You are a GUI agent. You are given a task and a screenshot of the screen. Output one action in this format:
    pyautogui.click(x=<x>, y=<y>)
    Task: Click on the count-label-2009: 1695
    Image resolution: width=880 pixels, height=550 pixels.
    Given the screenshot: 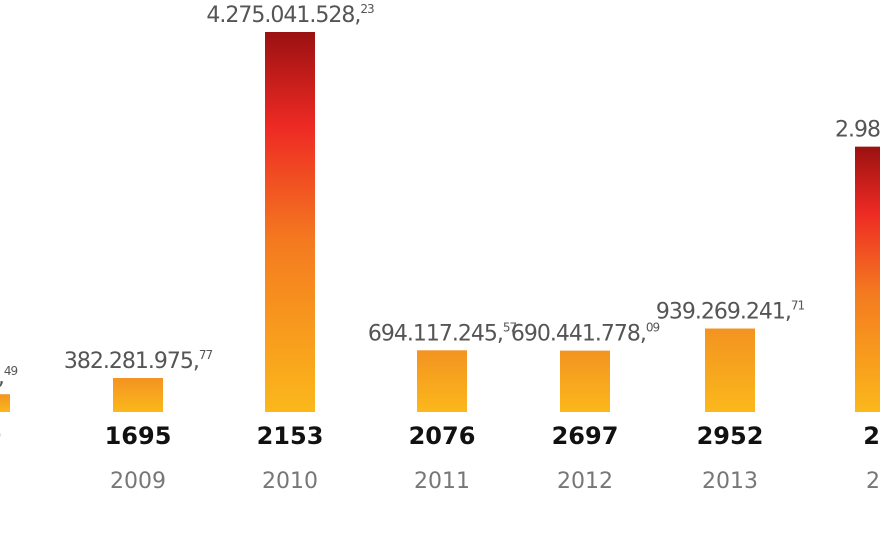 What is the action you would take?
    pyautogui.click(x=138, y=436)
    